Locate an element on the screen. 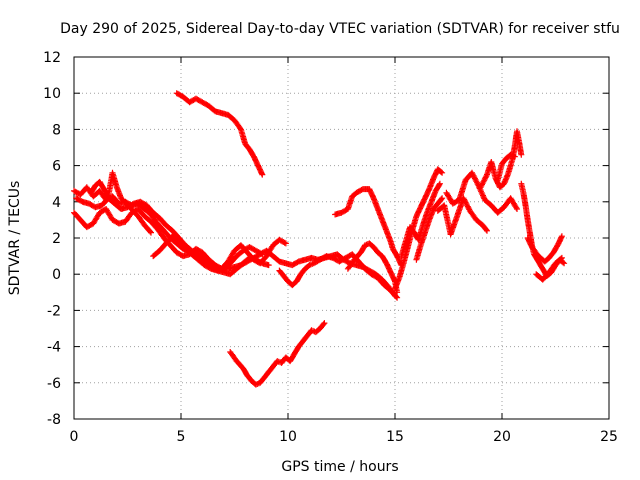 This screenshot has width=640, height=480. y-tick-label: -2 is located at coordinates (54, 311).